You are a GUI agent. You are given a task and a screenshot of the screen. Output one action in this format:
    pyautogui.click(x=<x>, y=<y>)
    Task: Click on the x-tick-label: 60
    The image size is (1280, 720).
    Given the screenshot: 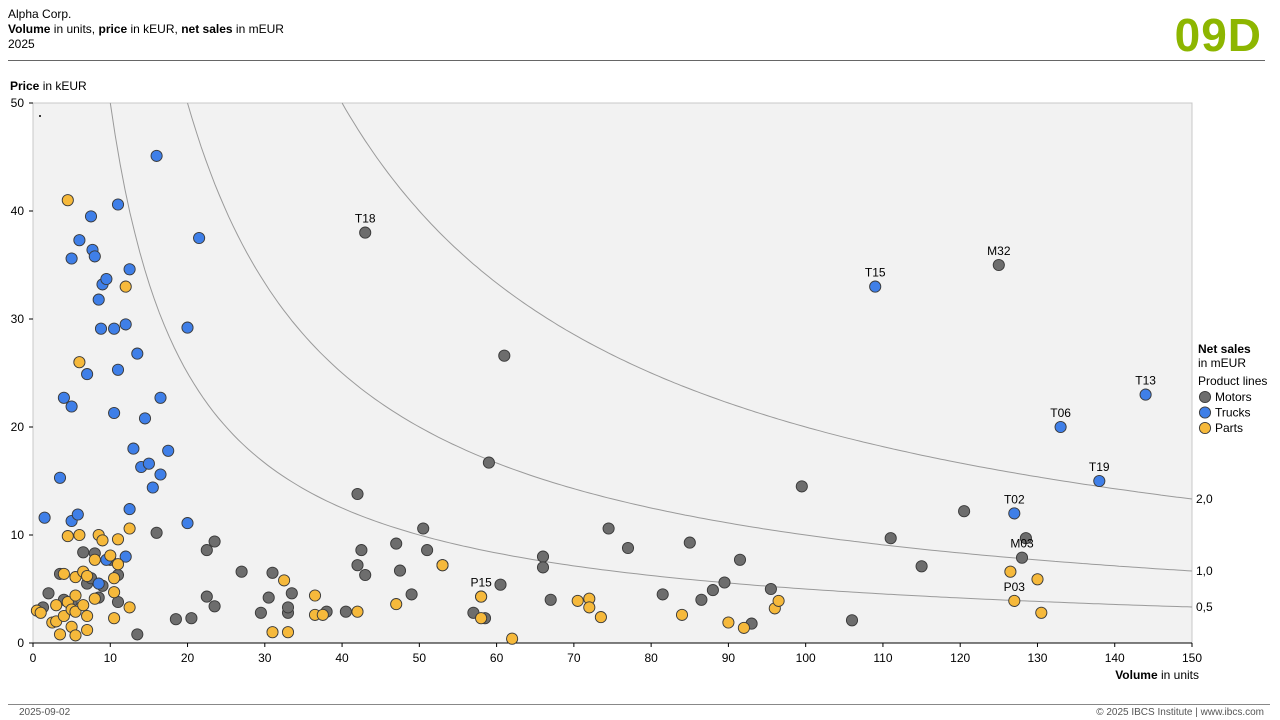 What is the action you would take?
    pyautogui.click(x=497, y=658)
    